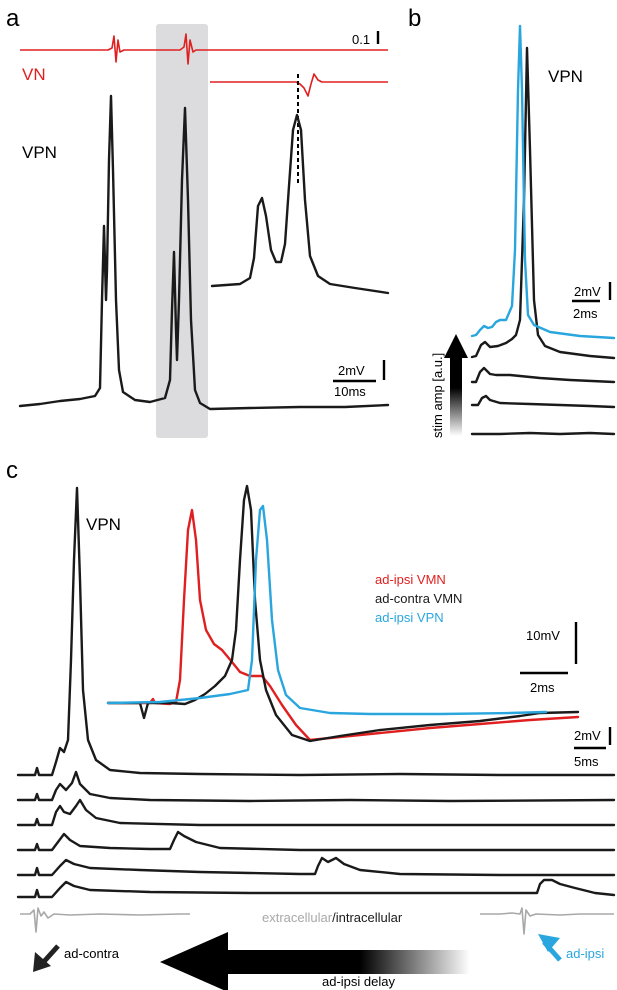 The image size is (617, 990). I want to click on legend-ad-ipsi-vpn: ad-ipsi VPN, so click(409, 617).